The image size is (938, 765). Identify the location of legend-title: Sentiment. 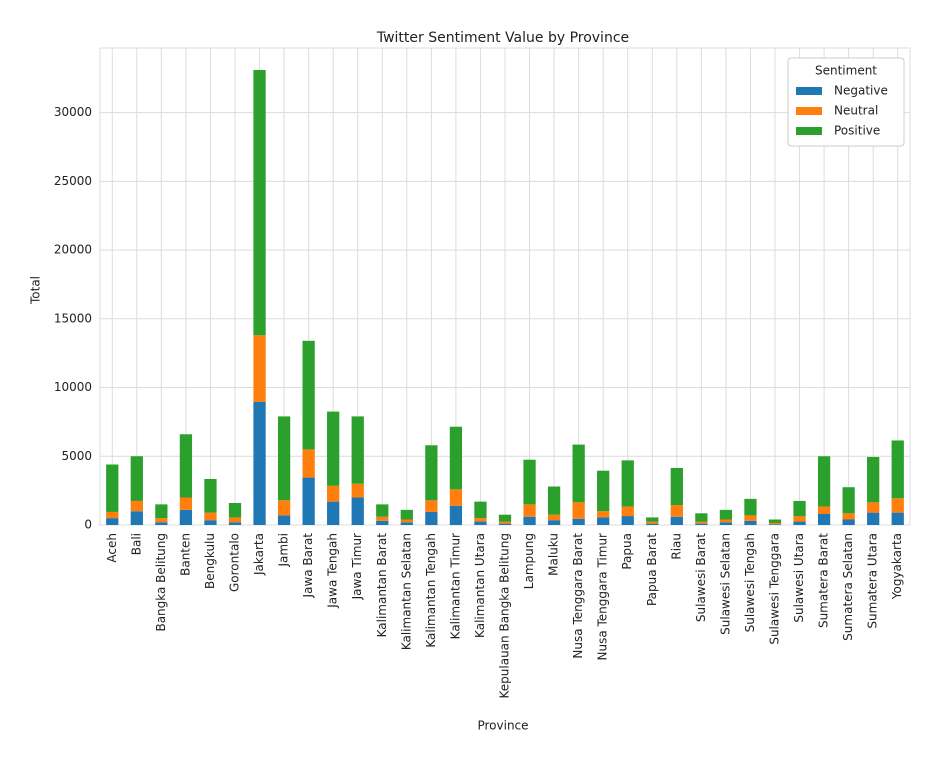
(846, 71).